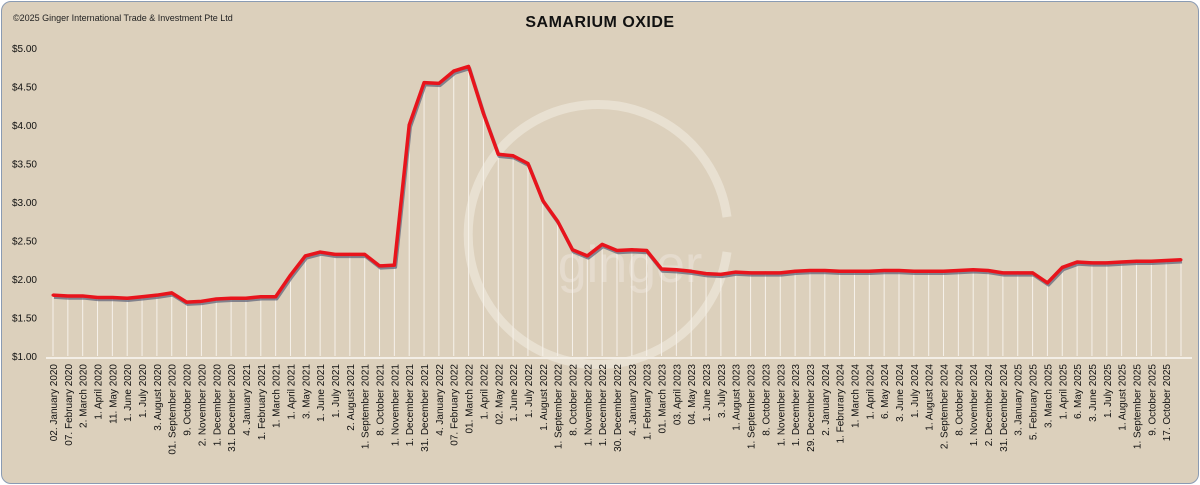  I want to click on x-tick-label: 1. November 2022, so click(588, 405).